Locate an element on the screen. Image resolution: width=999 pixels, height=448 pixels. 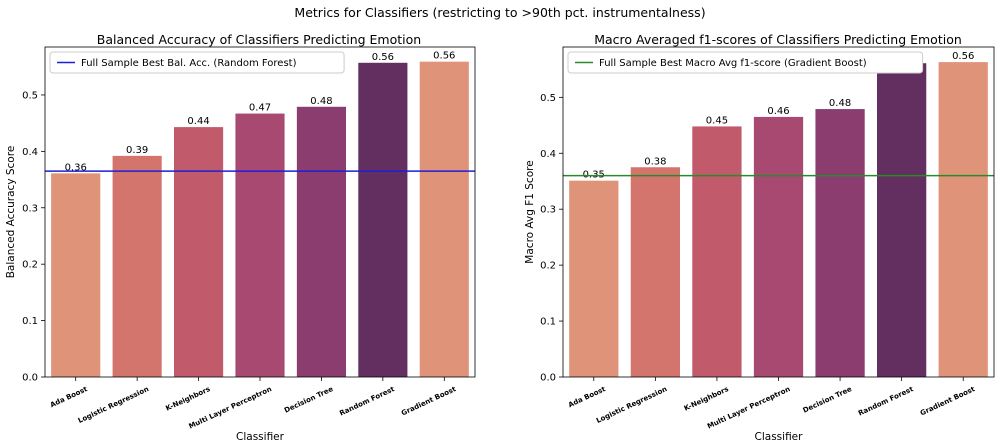
bar-value-label: 0.45 is located at coordinates (717, 120).